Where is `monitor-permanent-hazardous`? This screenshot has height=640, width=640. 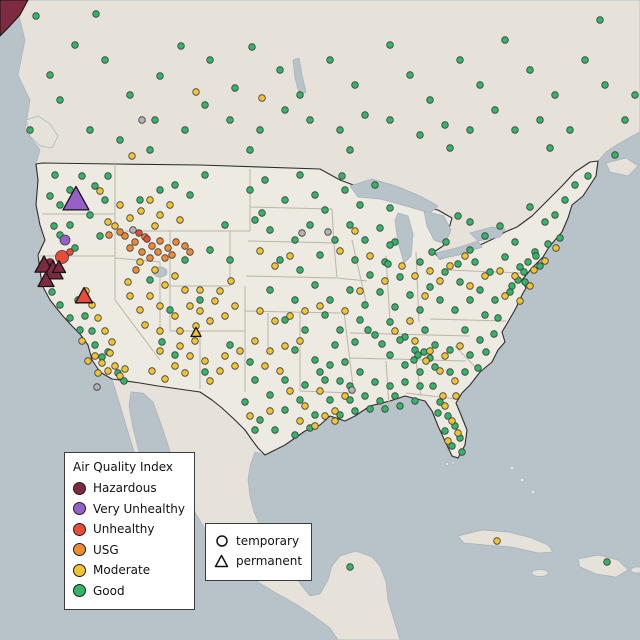
monitor-permanent-hazardous is located at coordinates (46, 279).